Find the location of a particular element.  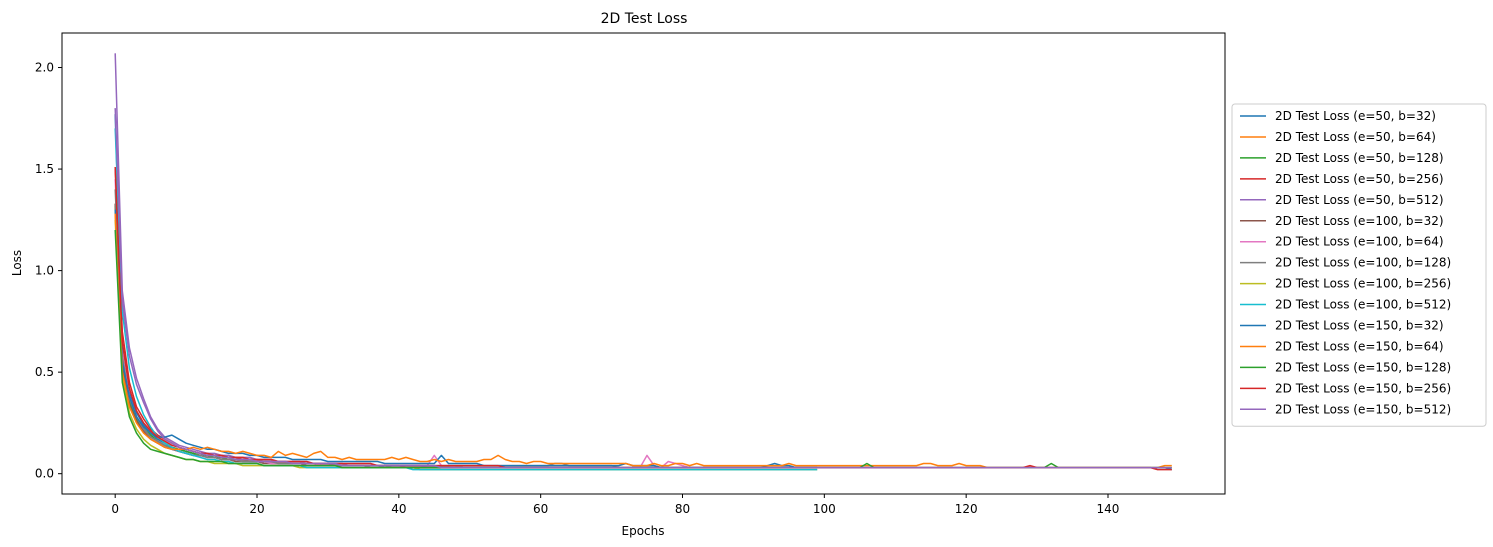

chart-title: 2D Test Loss is located at coordinates (644, 19).